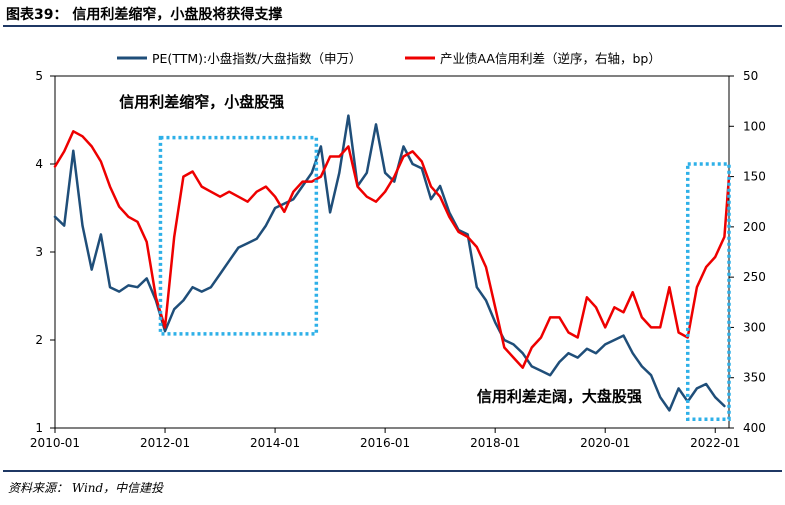  What do you see at coordinates (754, 277) in the screenshot?
I see `y-right-tick-label: 250` at bounding box center [754, 277].